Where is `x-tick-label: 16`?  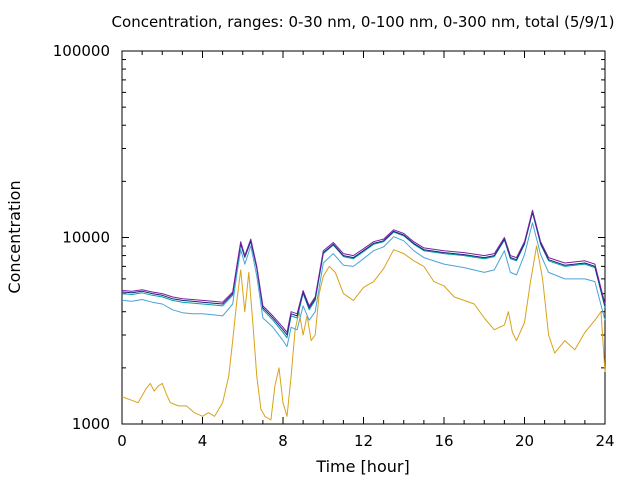 x-tick-label: 16 is located at coordinates (443, 441).